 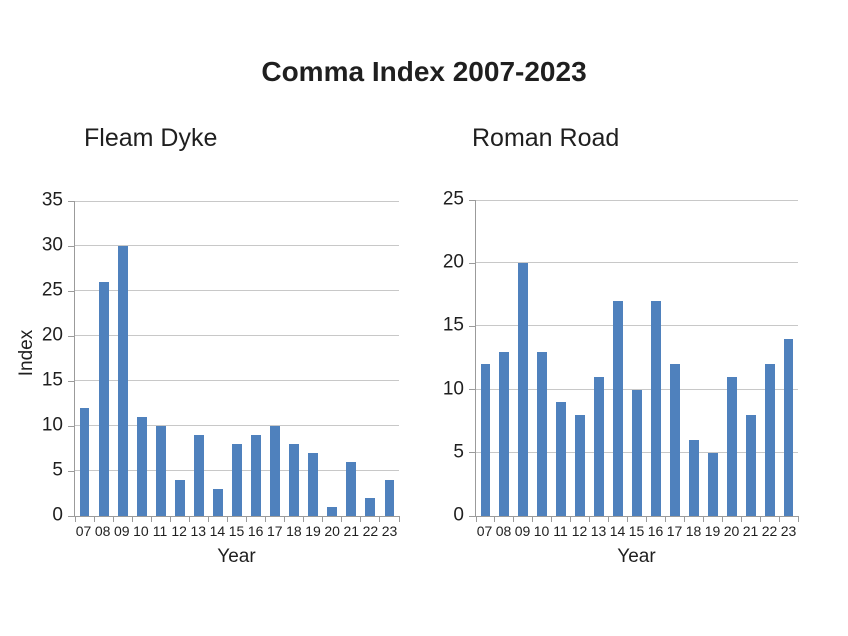 I want to click on x-tick-label: 19, so click(x=313, y=531).